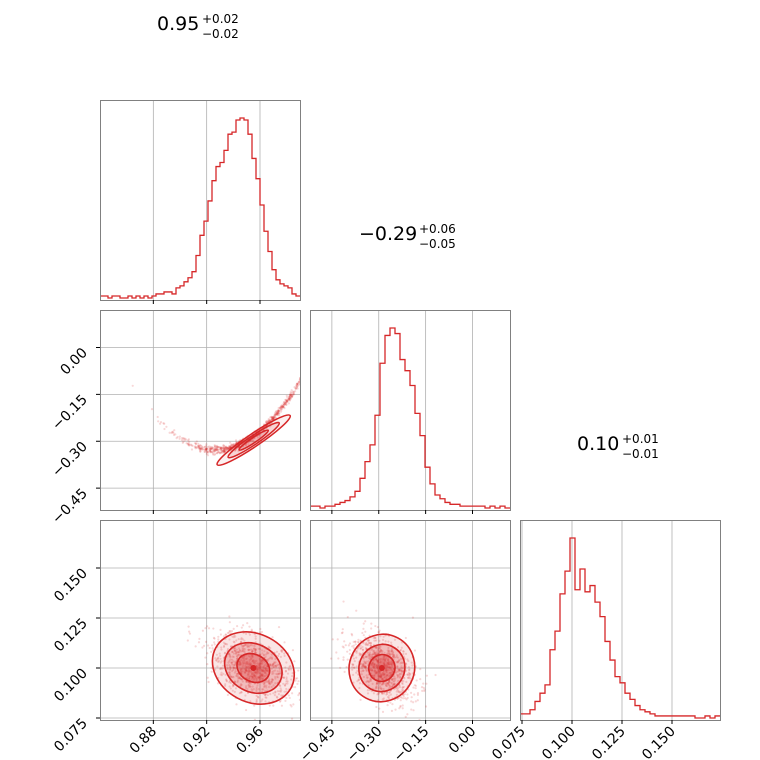  Describe the element at coordinates (640, 454) in the screenshot. I see `title-2-minus: −0.01` at that location.